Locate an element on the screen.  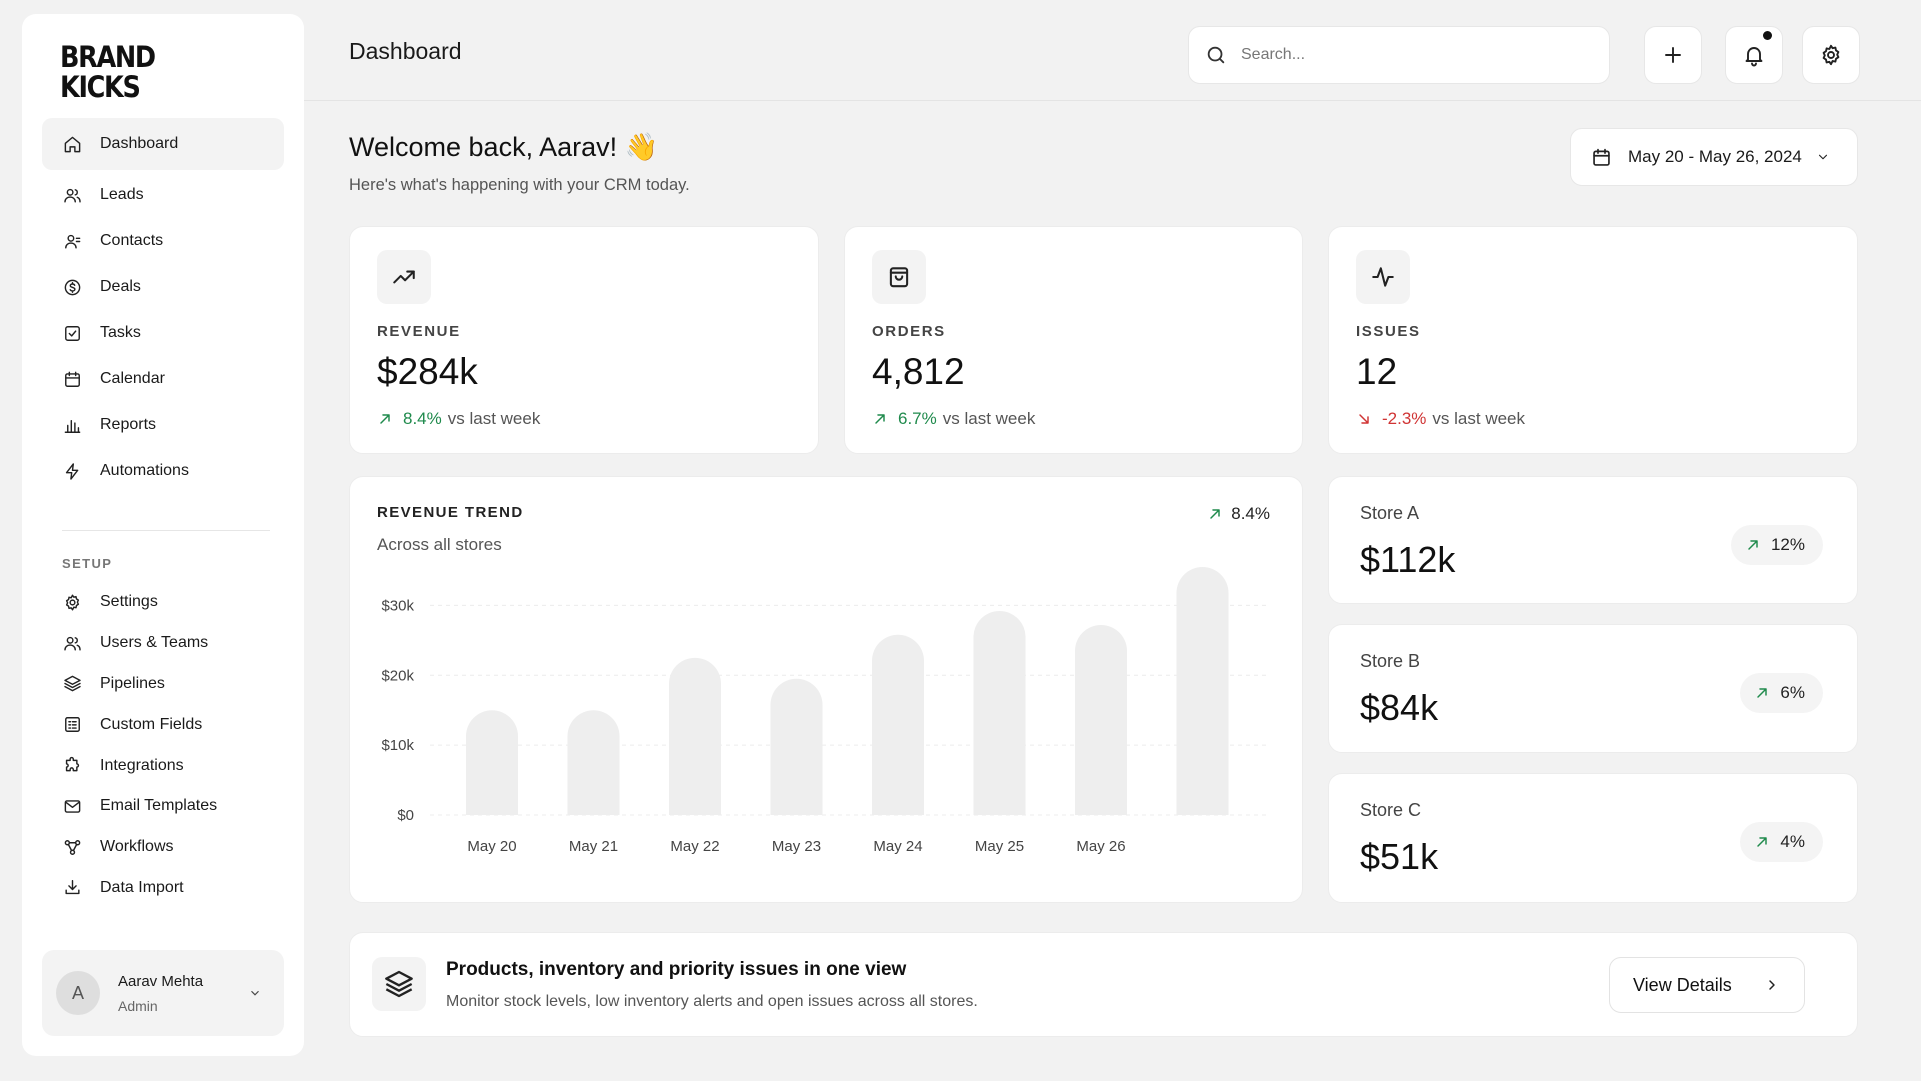
sidebar-item-email-templates: Email Templates is located at coordinates (163, 806).